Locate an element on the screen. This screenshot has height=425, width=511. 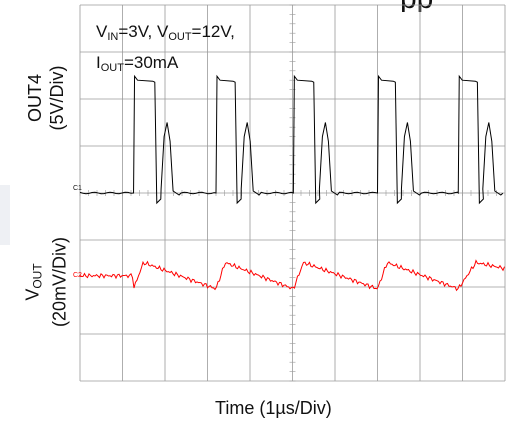
vin-subscript: IN is located at coordinates (113, 37).